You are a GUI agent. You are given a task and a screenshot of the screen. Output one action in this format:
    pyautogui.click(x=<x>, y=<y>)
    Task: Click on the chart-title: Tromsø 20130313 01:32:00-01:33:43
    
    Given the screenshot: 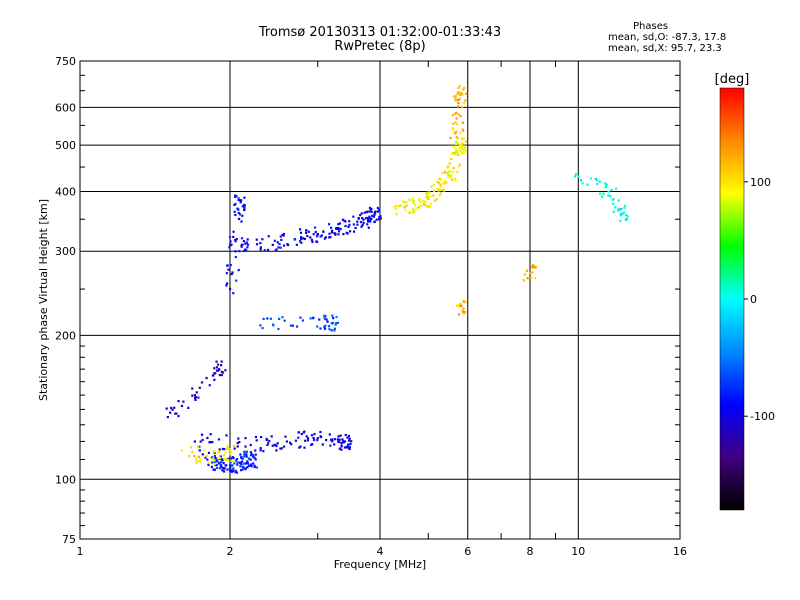 What is the action you would take?
    pyautogui.click(x=380, y=32)
    